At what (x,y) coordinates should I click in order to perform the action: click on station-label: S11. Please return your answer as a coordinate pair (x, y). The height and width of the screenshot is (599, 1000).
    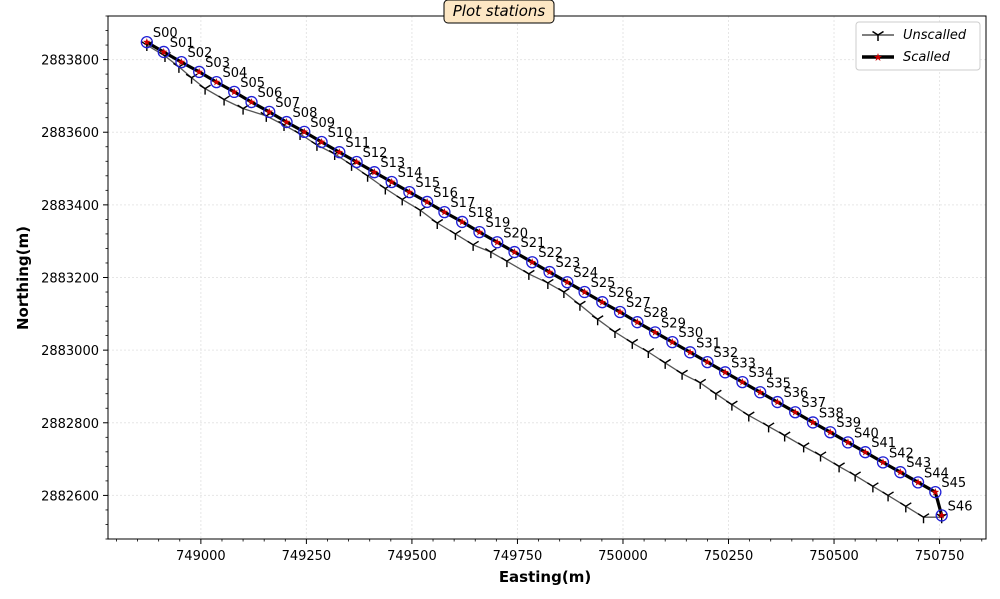
    Looking at the image, I should click on (357, 143).